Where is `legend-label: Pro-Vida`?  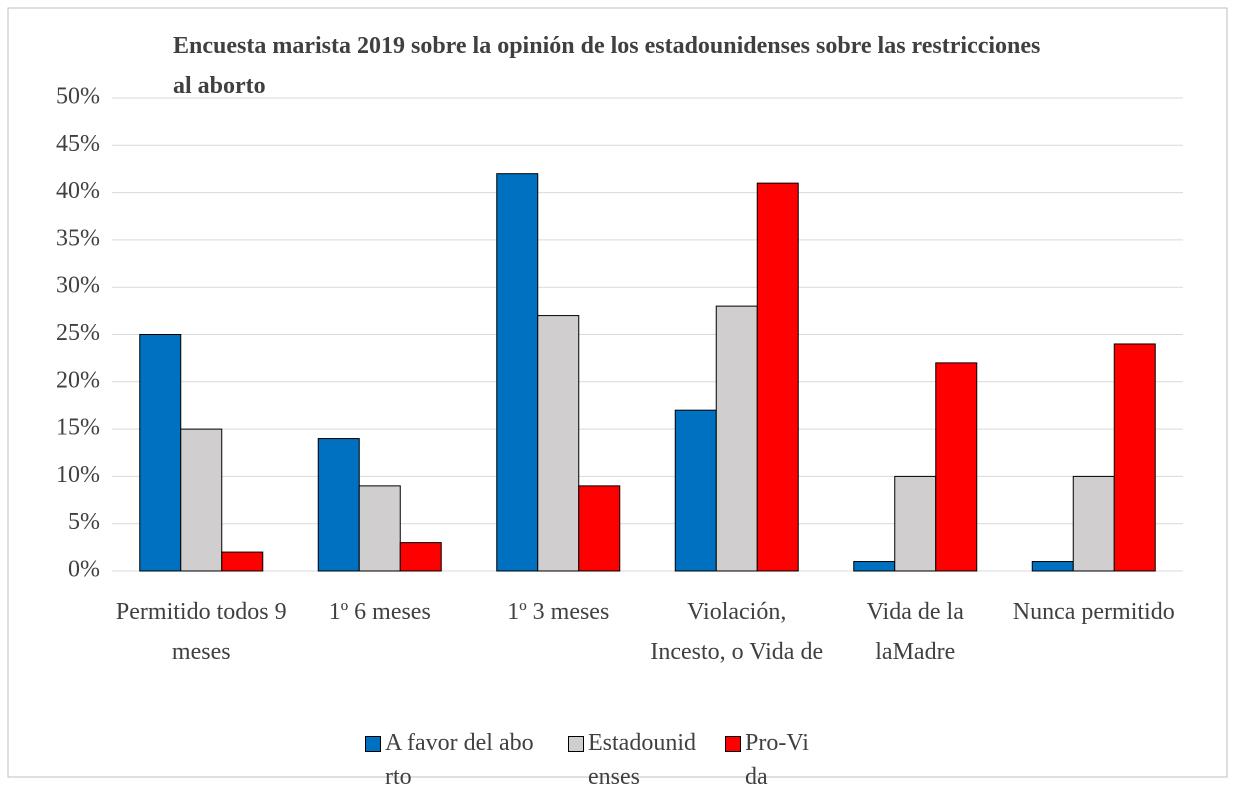 legend-label: Pro-Vida is located at coordinates (777, 759).